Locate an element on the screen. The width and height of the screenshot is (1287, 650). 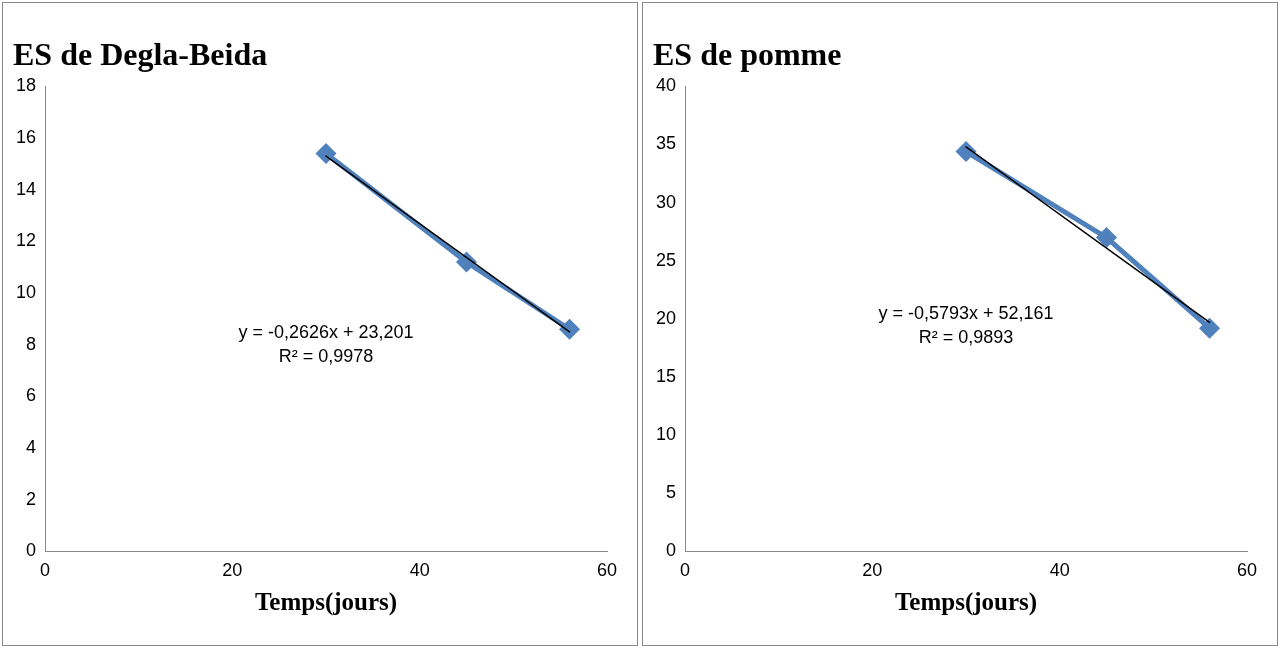
annotation: y = -0,2626x + 23,201 is located at coordinates (326, 331).